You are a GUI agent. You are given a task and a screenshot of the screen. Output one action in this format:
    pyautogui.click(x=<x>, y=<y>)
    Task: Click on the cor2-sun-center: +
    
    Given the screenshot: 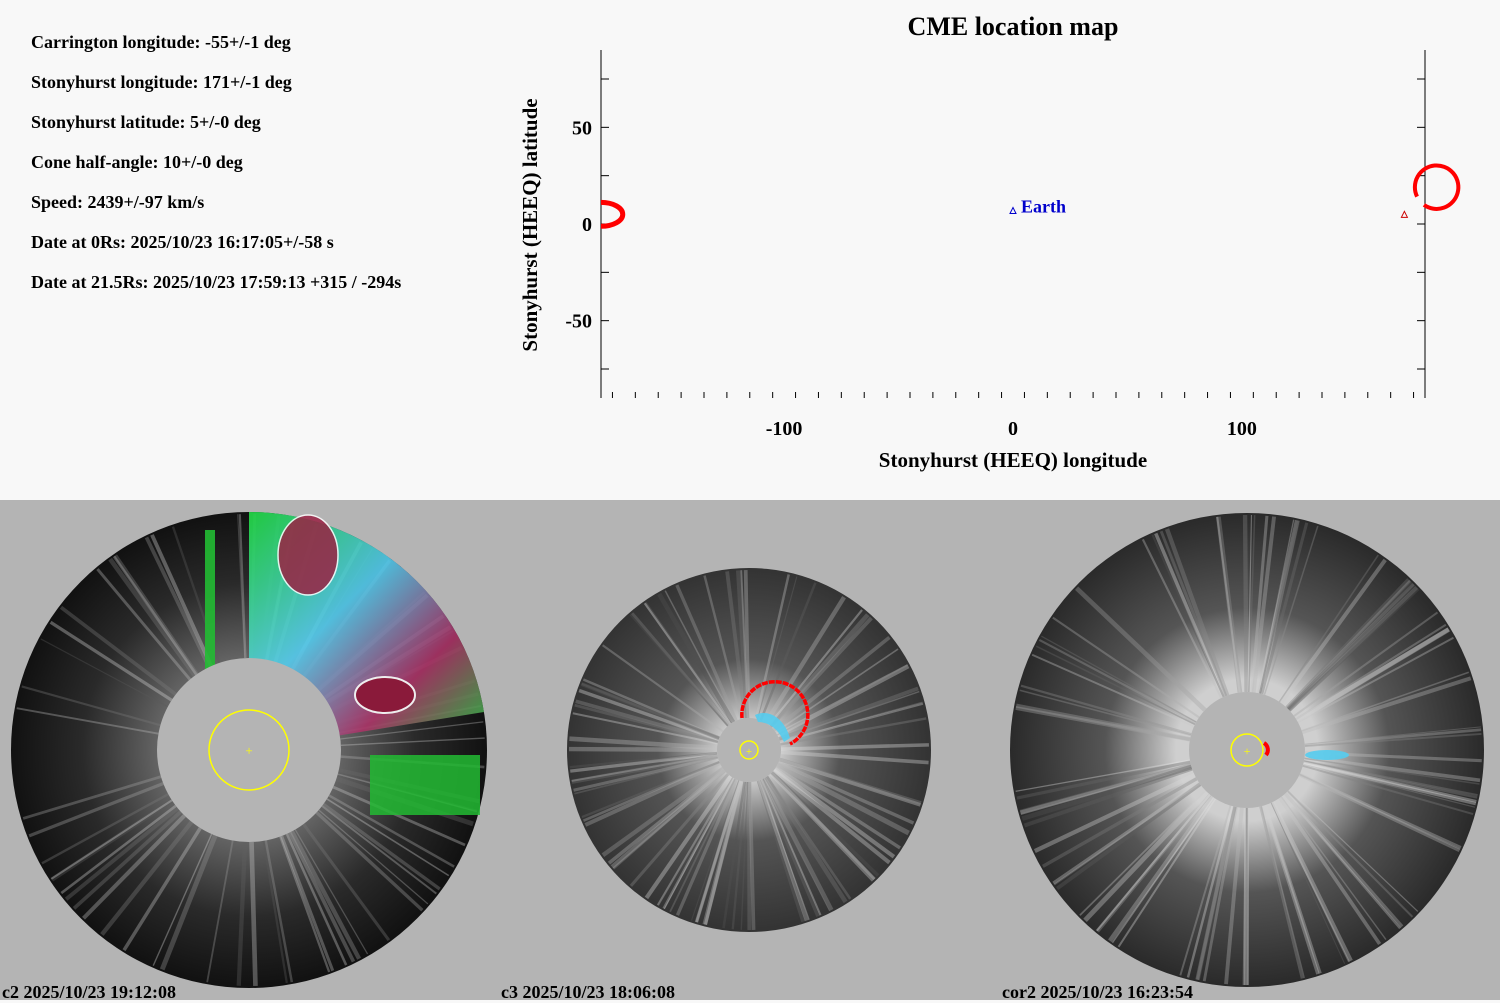 What is the action you would take?
    pyautogui.click(x=1247, y=751)
    